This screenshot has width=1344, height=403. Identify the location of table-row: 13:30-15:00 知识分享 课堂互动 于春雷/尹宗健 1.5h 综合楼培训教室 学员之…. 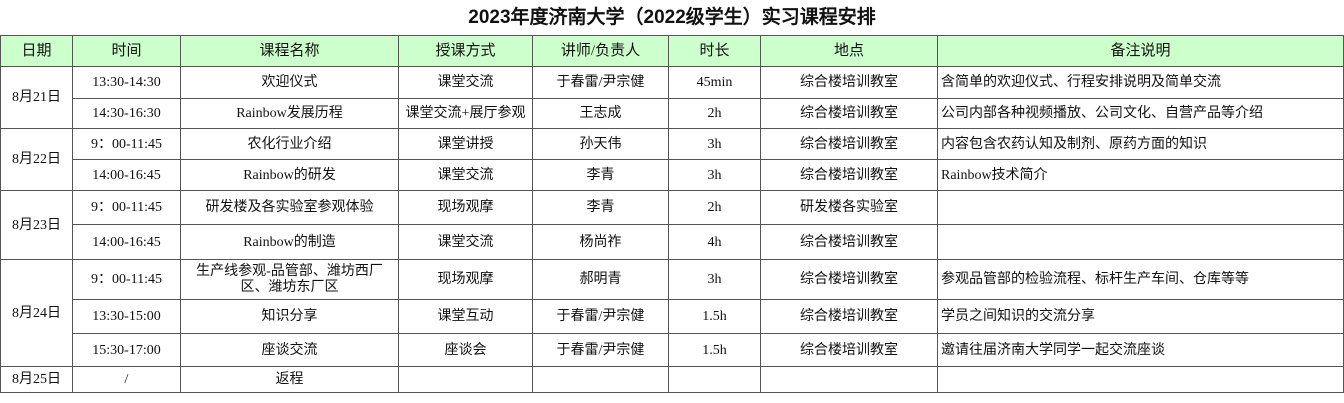
(672, 316).